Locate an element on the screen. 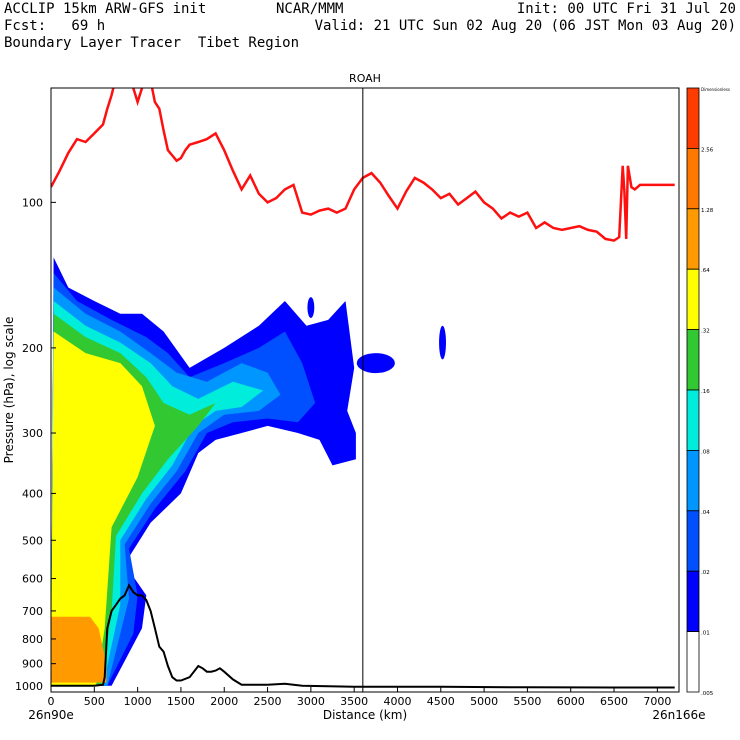  colorbar-label: .64 is located at coordinates (705, 271).